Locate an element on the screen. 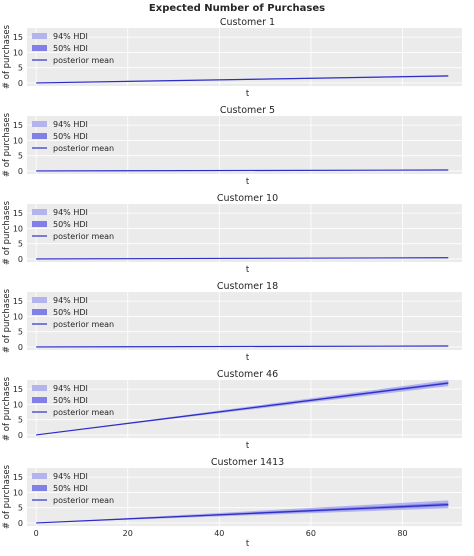 The image size is (474, 556). hdi-50-band is located at coordinates (242, 512).